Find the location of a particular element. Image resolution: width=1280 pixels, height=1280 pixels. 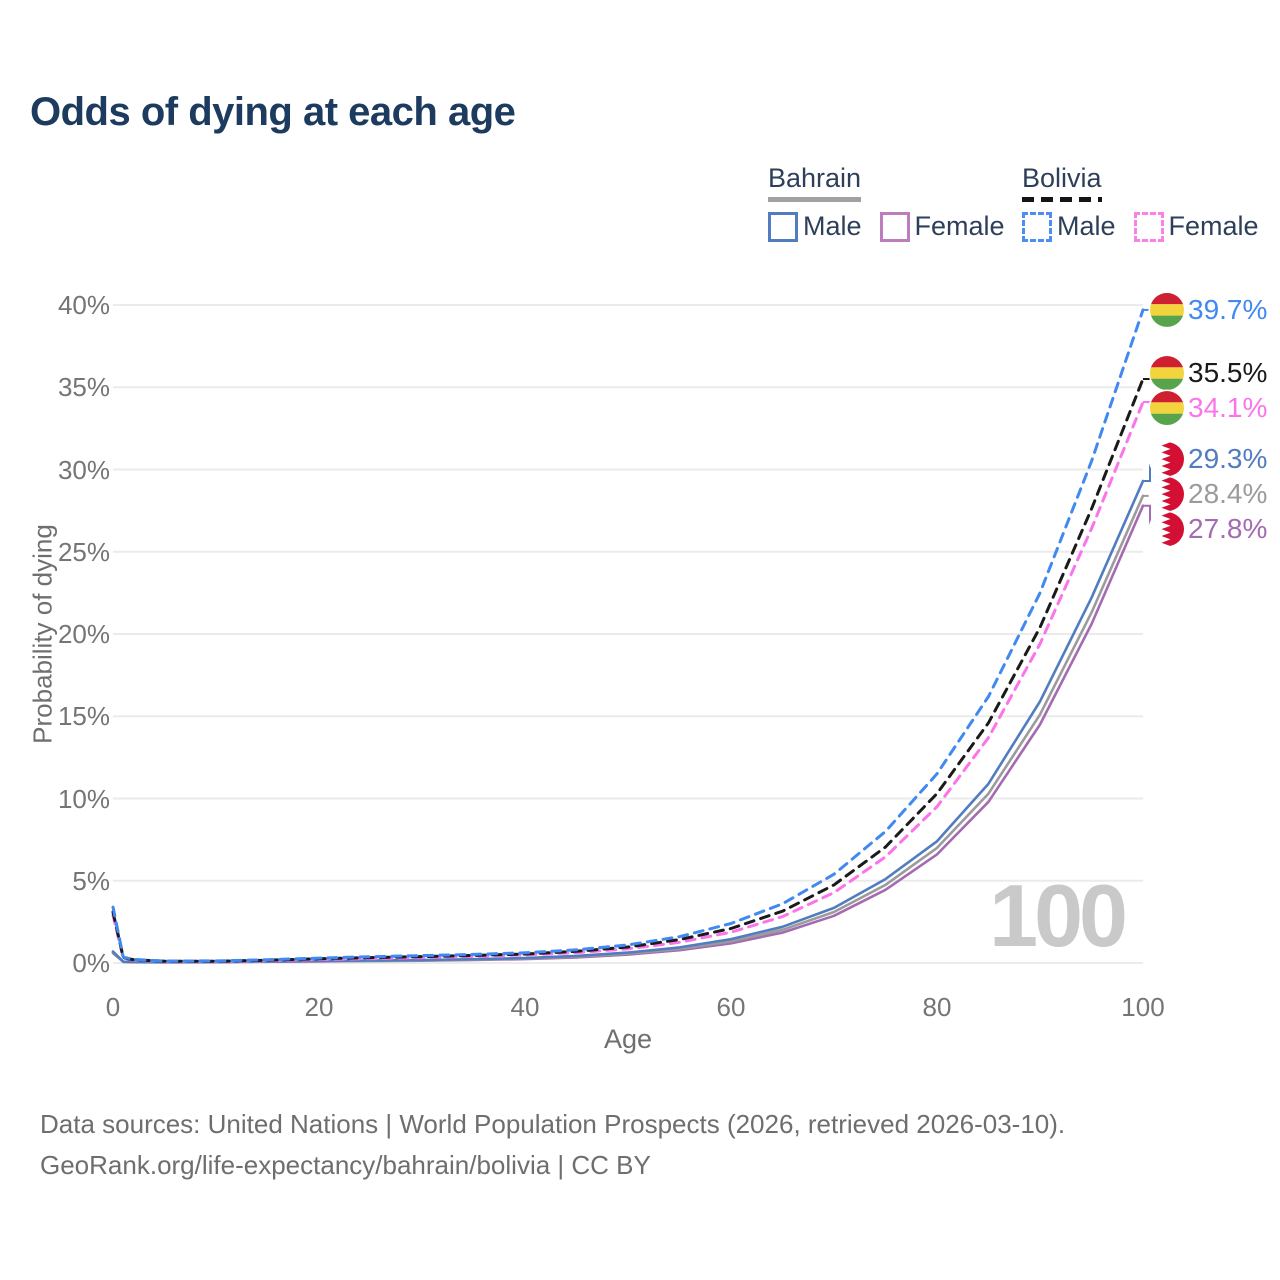

x-tick-label: 0 is located at coordinates (113, 1007).